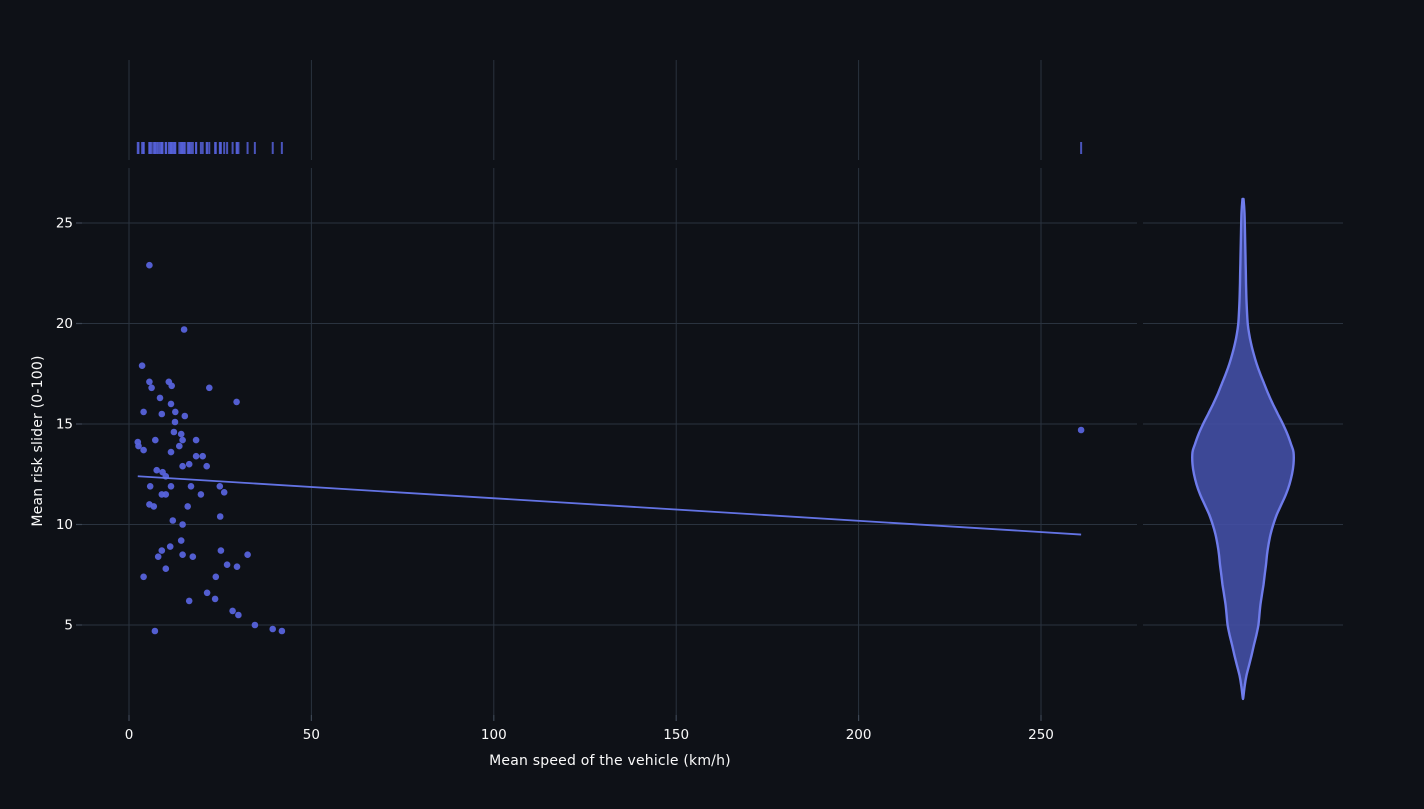  Describe the element at coordinates (68, 626) in the screenshot. I see `y-tick-label: 5` at that location.